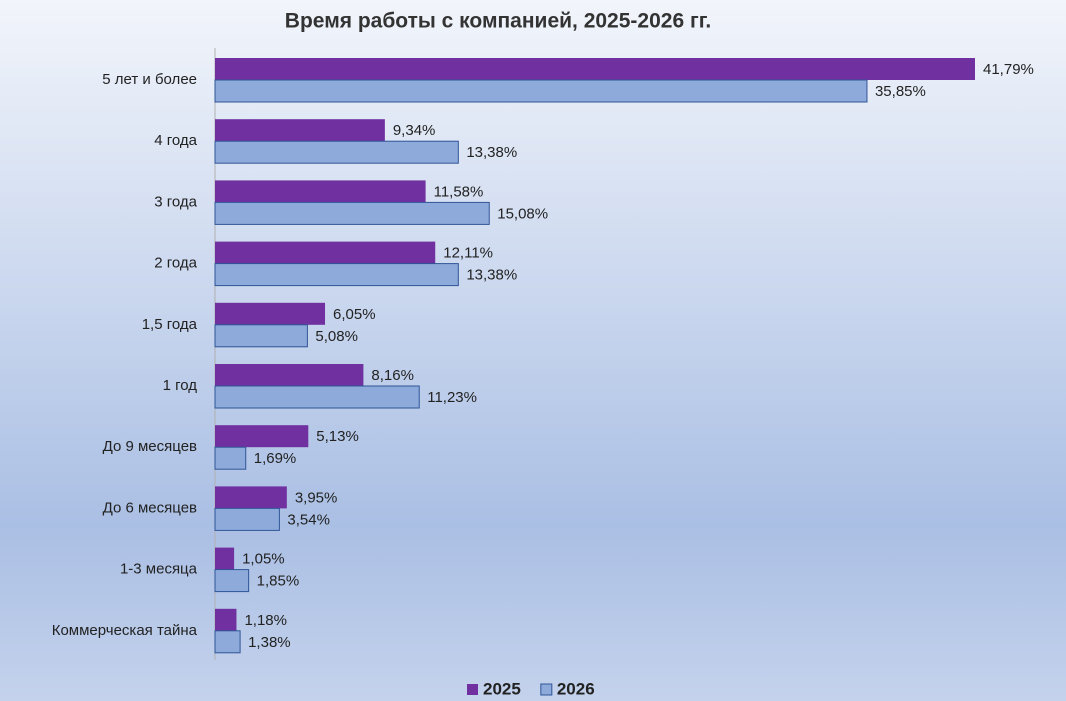 The image size is (1066, 701). What do you see at coordinates (459, 191) in the screenshot?
I see `data-label: 11,58%` at bounding box center [459, 191].